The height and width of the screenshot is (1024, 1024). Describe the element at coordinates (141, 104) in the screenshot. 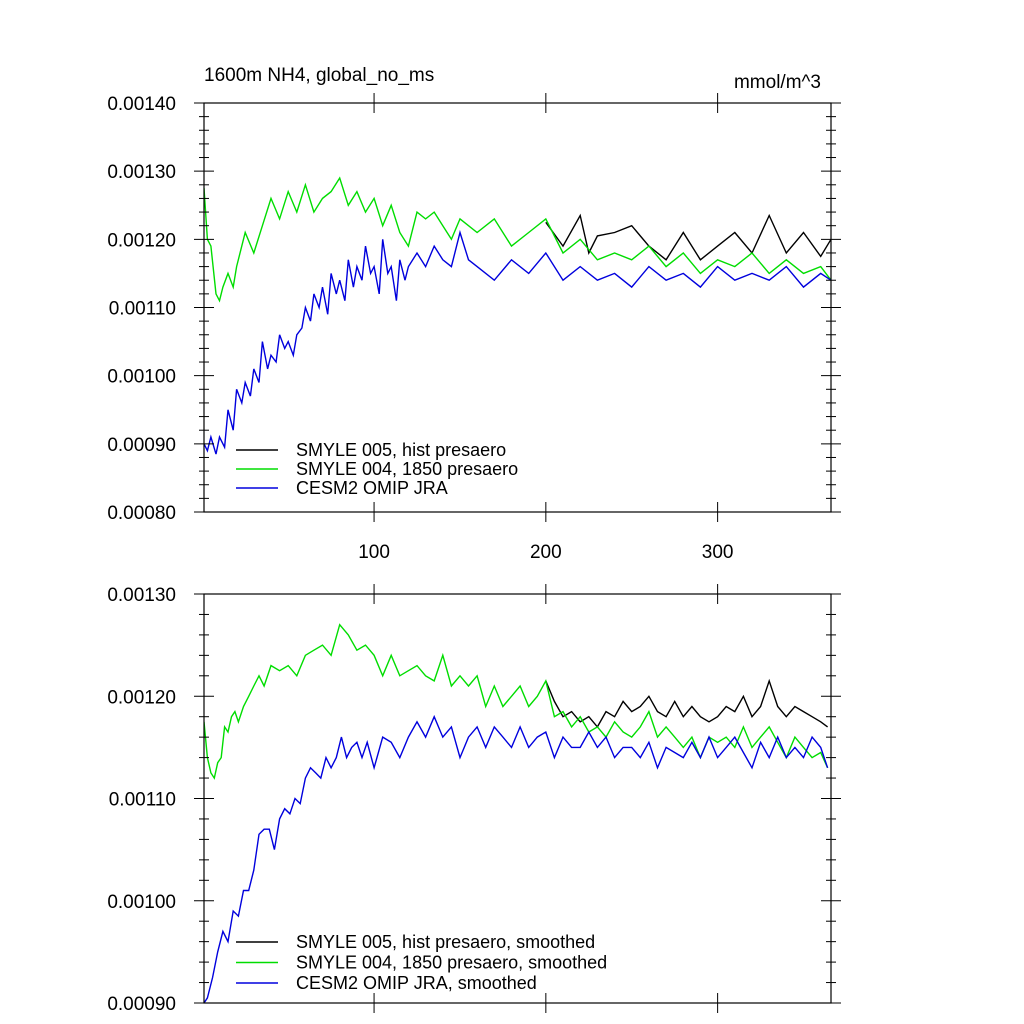

I see `y-tick-label: 0.00140` at that location.